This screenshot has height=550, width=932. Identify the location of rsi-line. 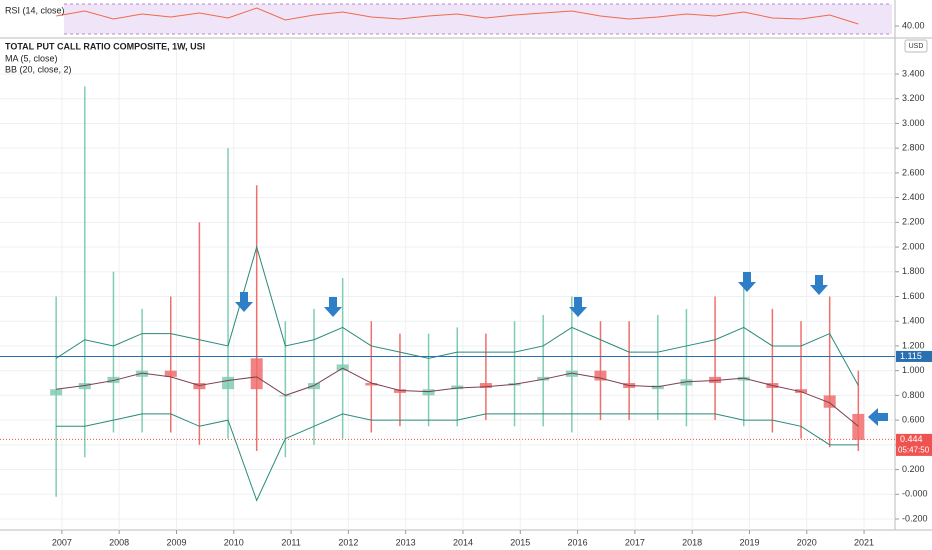
(457, 16).